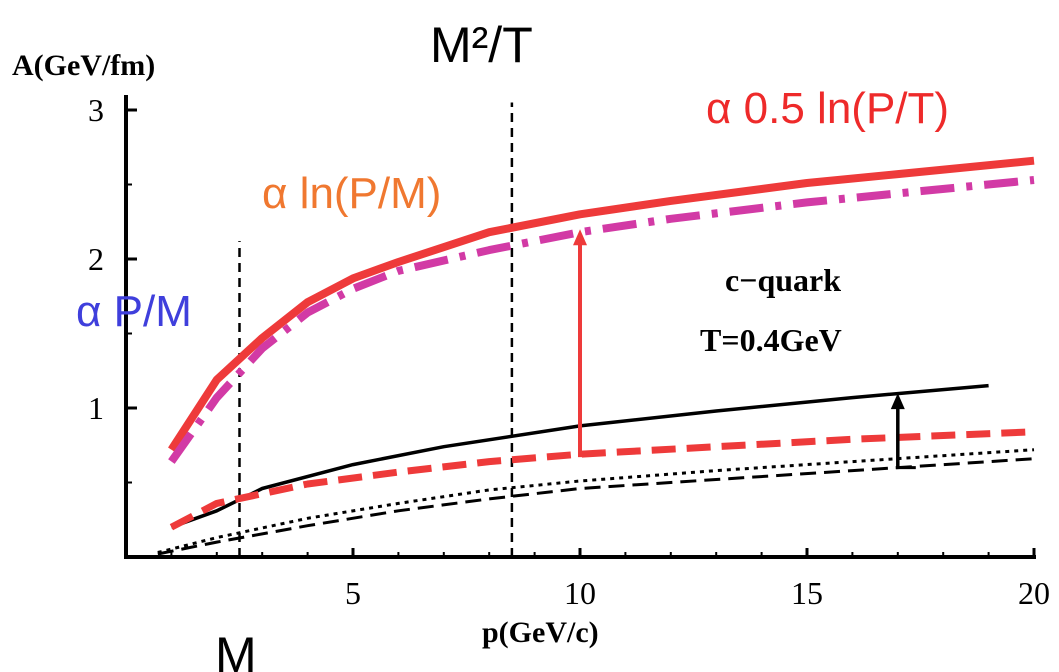  Describe the element at coordinates (1034, 593) in the screenshot. I see `x-tick-label: 20` at that location.